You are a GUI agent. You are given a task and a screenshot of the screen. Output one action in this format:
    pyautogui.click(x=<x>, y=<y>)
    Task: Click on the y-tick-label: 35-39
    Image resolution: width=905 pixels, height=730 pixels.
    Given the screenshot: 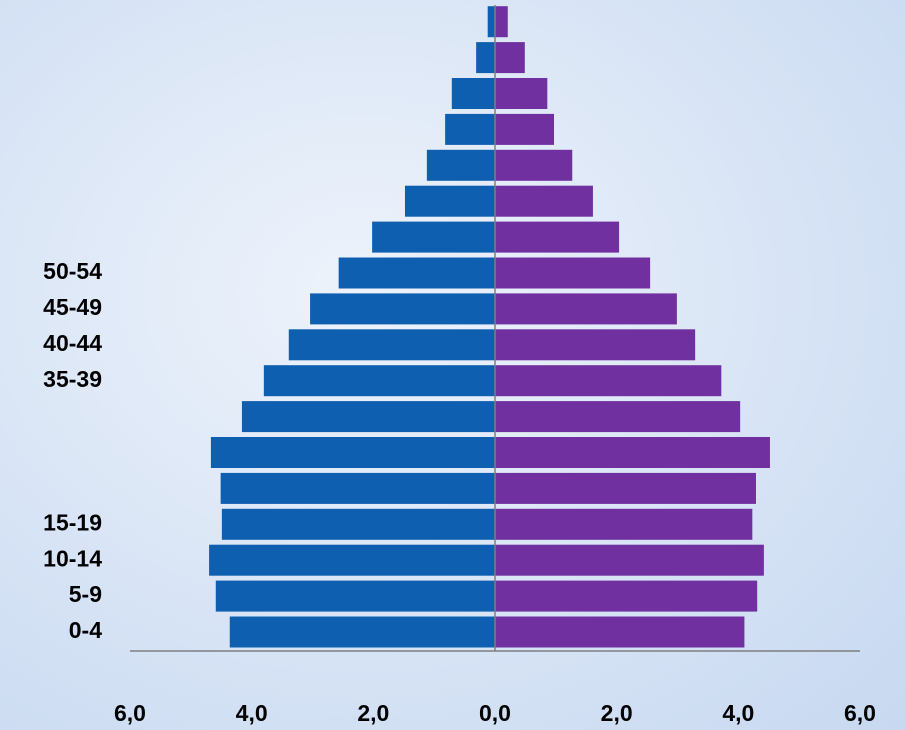 What is the action you would take?
    pyautogui.click(x=72, y=379)
    